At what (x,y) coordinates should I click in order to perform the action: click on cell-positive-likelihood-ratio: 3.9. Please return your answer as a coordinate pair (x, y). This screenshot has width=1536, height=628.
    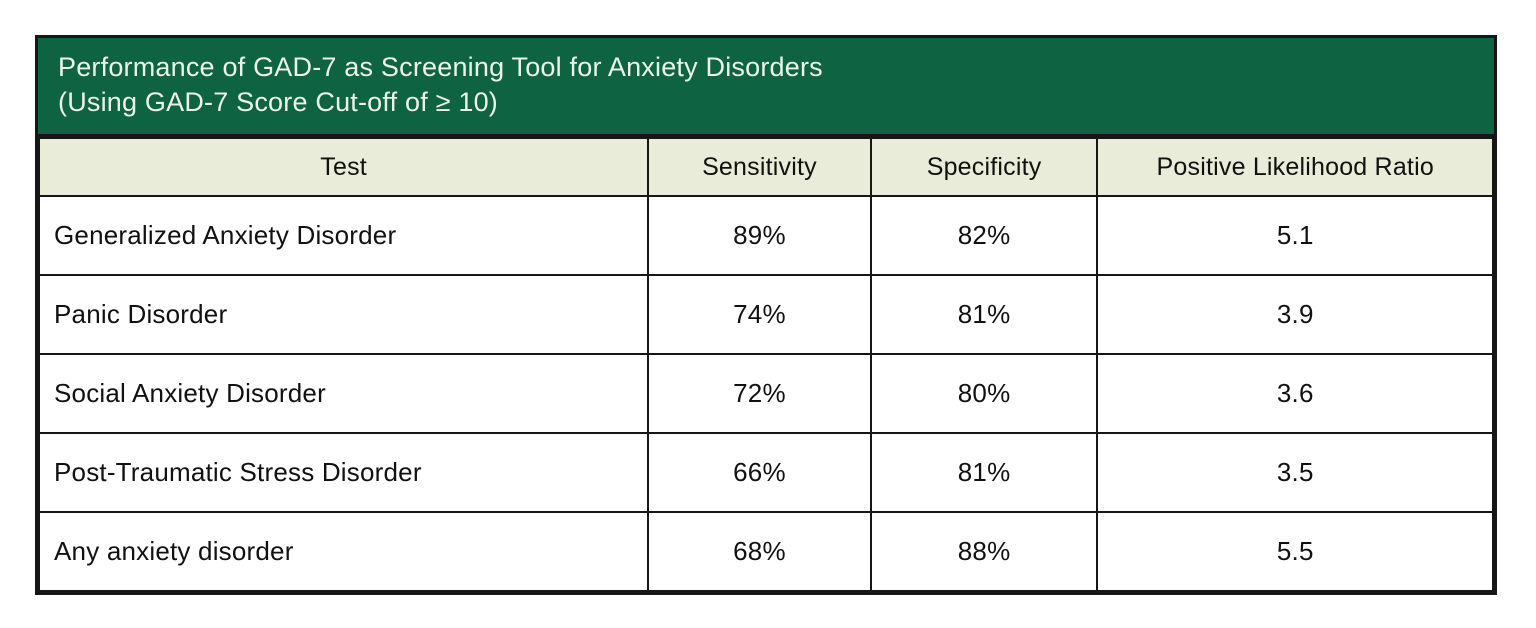
    Looking at the image, I should click on (1295, 314).